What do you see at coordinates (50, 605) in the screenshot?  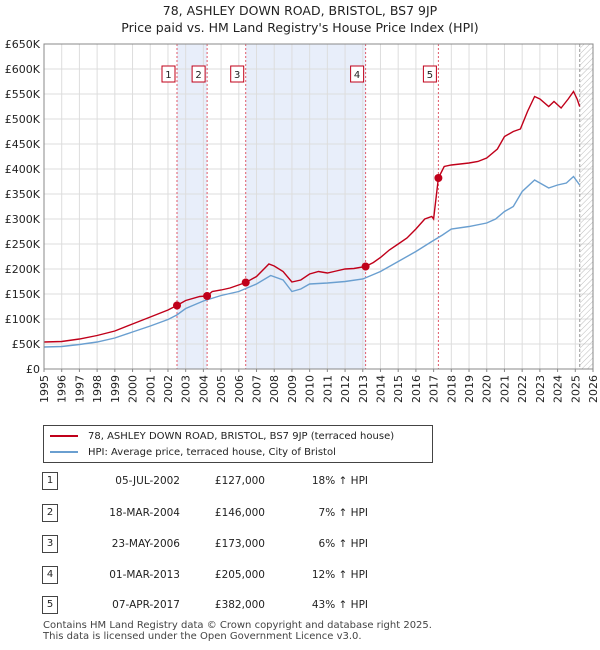 I see `sale-number-box: 5` at bounding box center [50, 605].